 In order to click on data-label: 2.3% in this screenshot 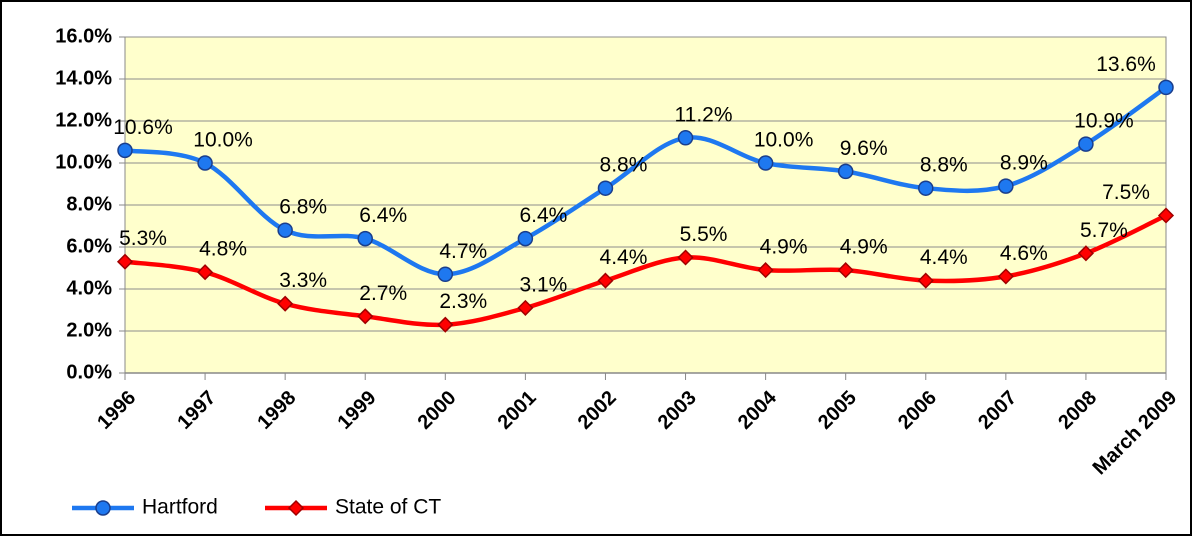, I will do `click(463, 301)`.